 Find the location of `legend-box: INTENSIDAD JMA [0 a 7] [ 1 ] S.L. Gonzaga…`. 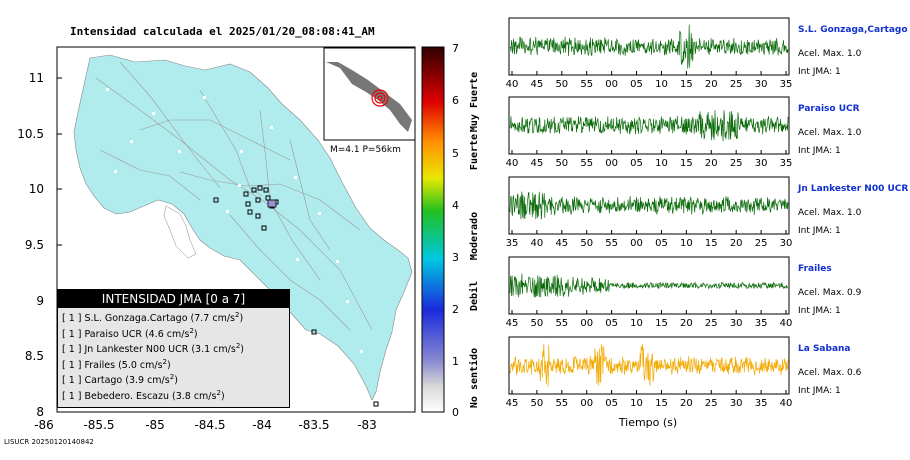

legend-box: INTENSIDAD JMA [0 a 7] [ 1 ] S.L. Gonzaga… is located at coordinates (173, 348).